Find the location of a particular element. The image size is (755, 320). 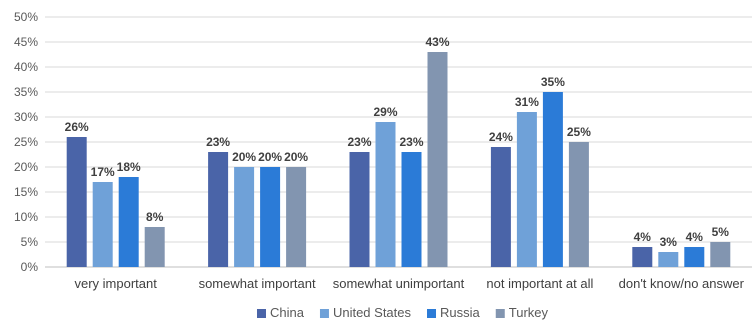

y-tick-label: 40% is located at coordinates (26, 67).